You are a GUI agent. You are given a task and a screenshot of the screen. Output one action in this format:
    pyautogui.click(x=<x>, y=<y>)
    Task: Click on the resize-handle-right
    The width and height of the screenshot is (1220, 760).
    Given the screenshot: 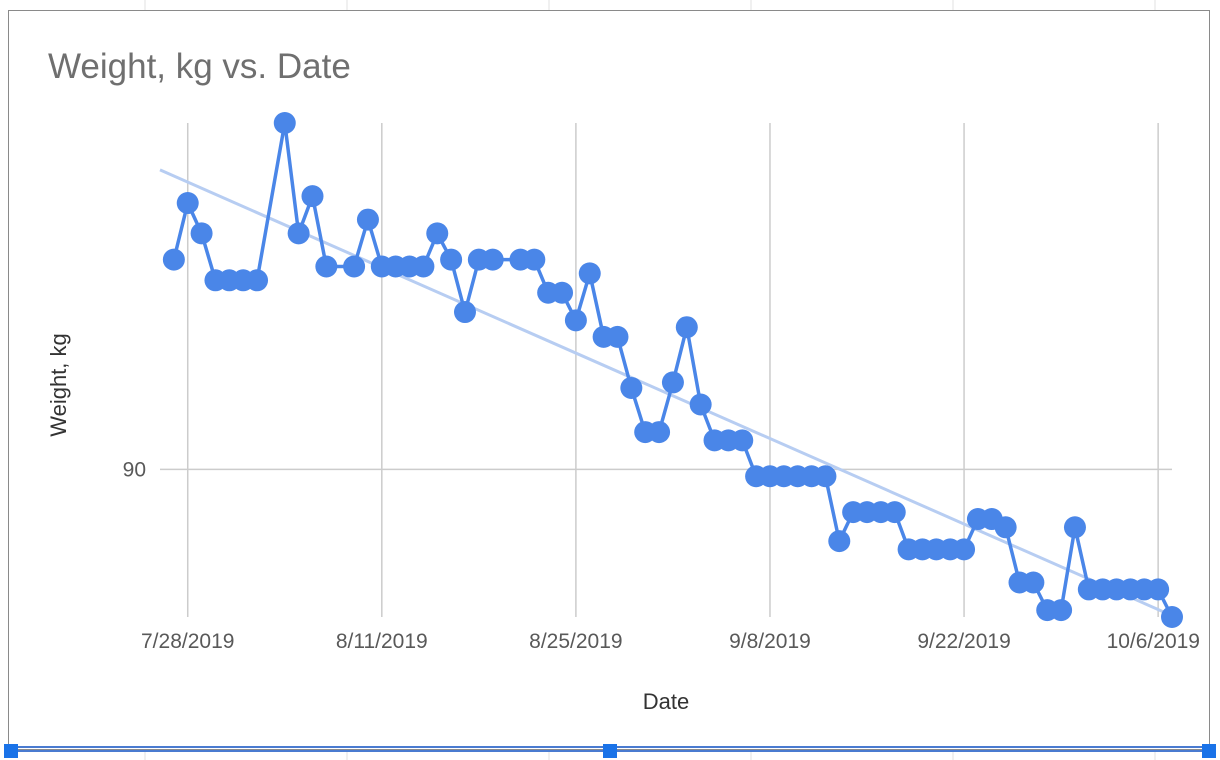 What is the action you would take?
    pyautogui.click(x=1209, y=751)
    